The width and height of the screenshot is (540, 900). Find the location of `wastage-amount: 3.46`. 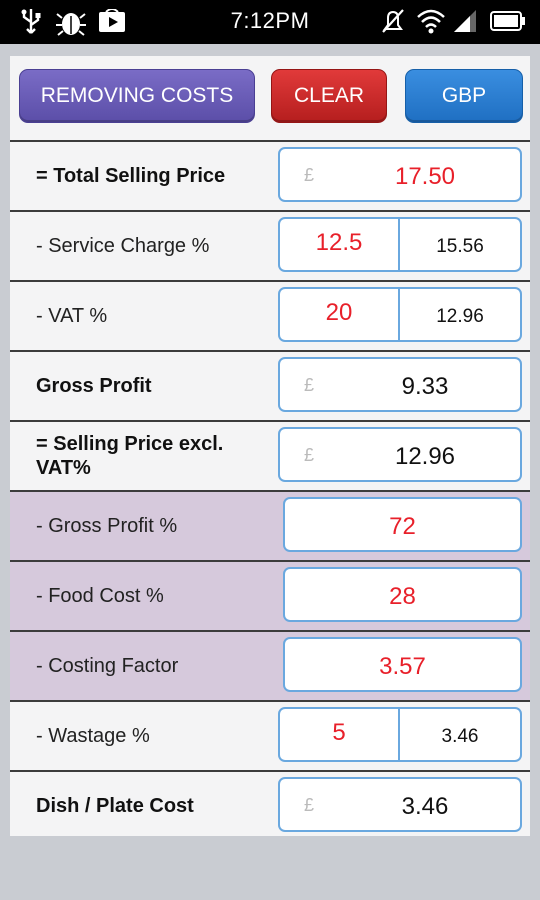

wastage-amount: 3.46 is located at coordinates (460, 734).